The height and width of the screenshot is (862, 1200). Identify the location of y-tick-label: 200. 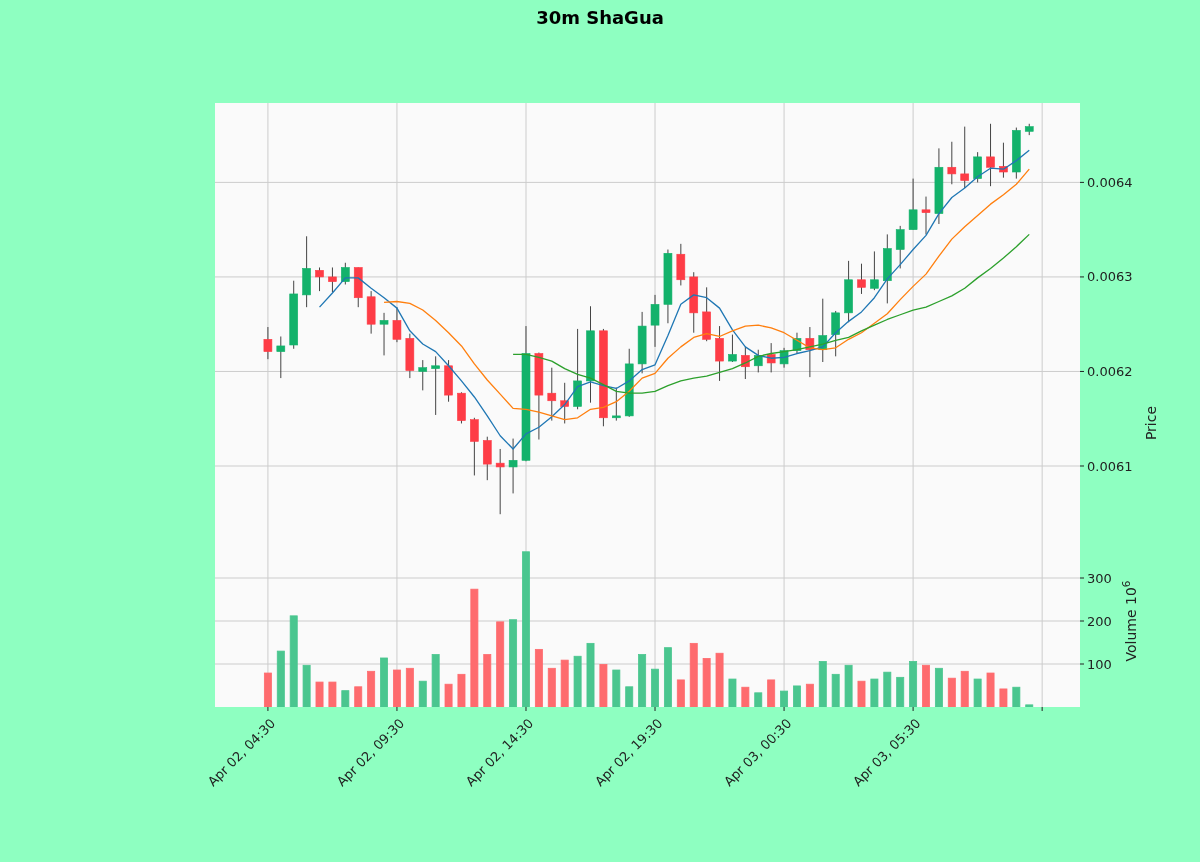
(1099, 621).